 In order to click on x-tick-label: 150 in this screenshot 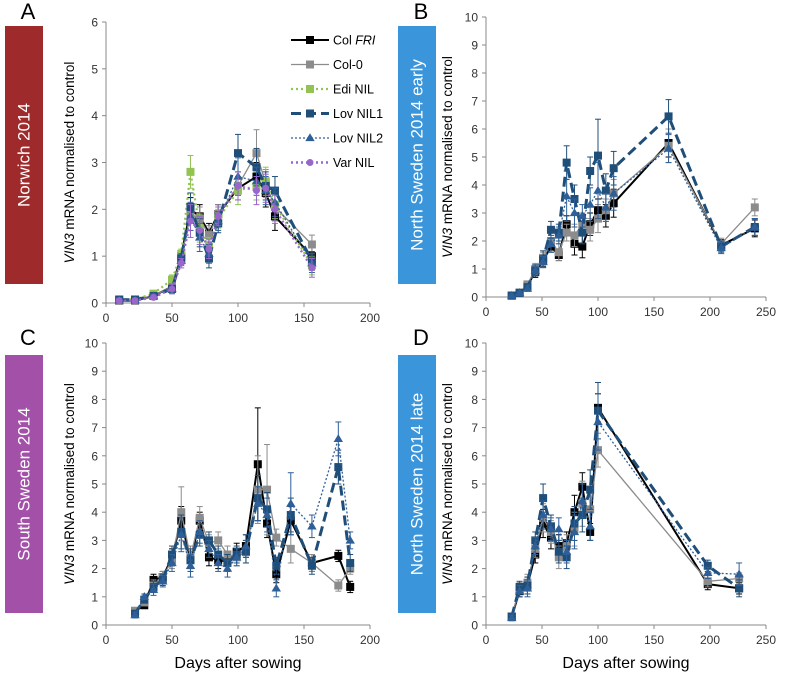, I will do `click(304, 318)`.